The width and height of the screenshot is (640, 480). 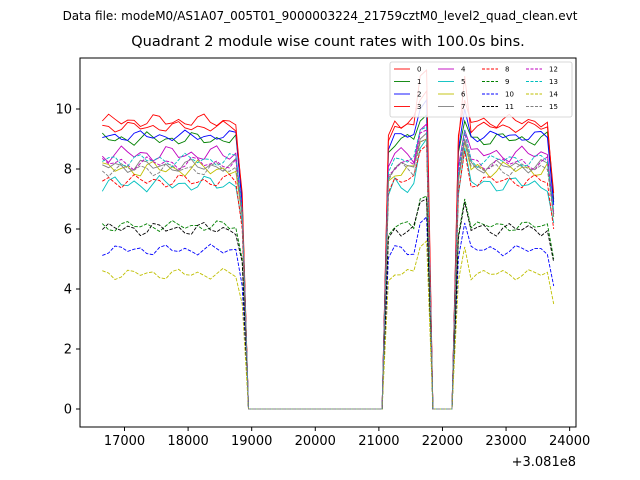 What do you see at coordinates (481, 89) in the screenshot?
I see `legend-box` at bounding box center [481, 89].